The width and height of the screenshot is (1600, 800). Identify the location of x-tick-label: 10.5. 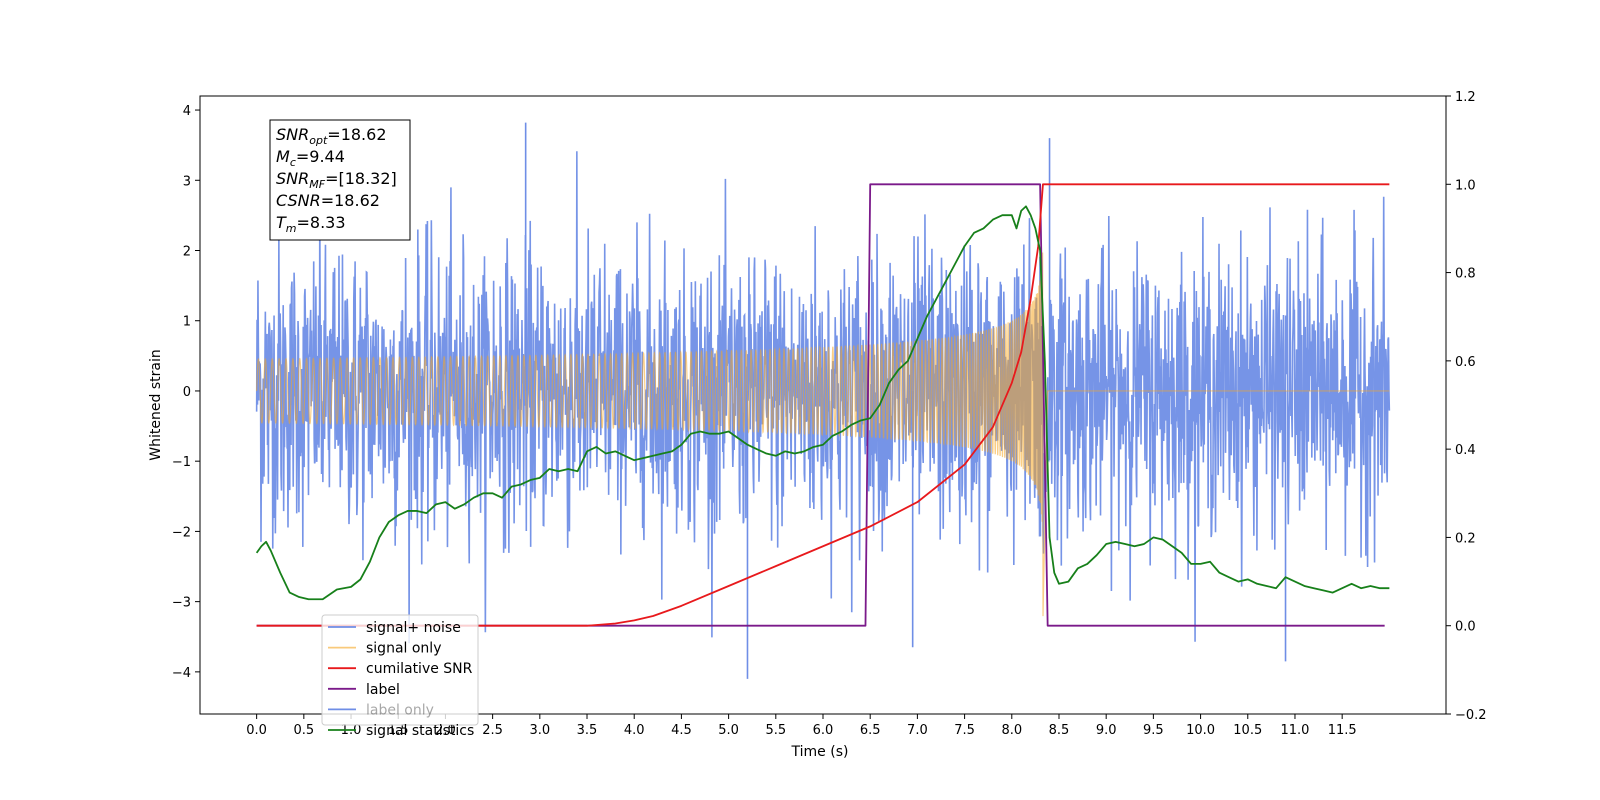
(1247, 730).